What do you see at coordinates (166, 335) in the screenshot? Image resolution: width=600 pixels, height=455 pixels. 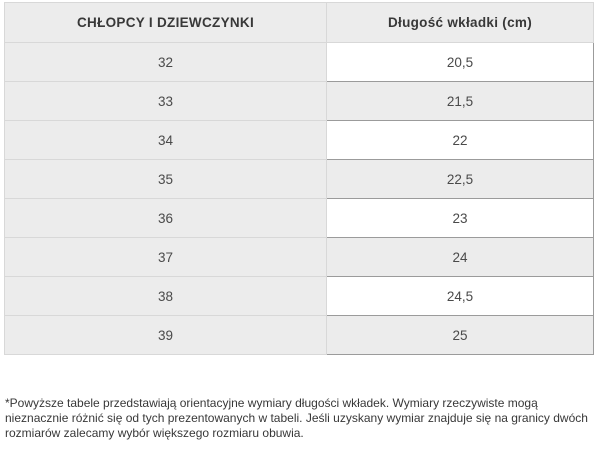 I see `size-cell: 39` at bounding box center [166, 335].